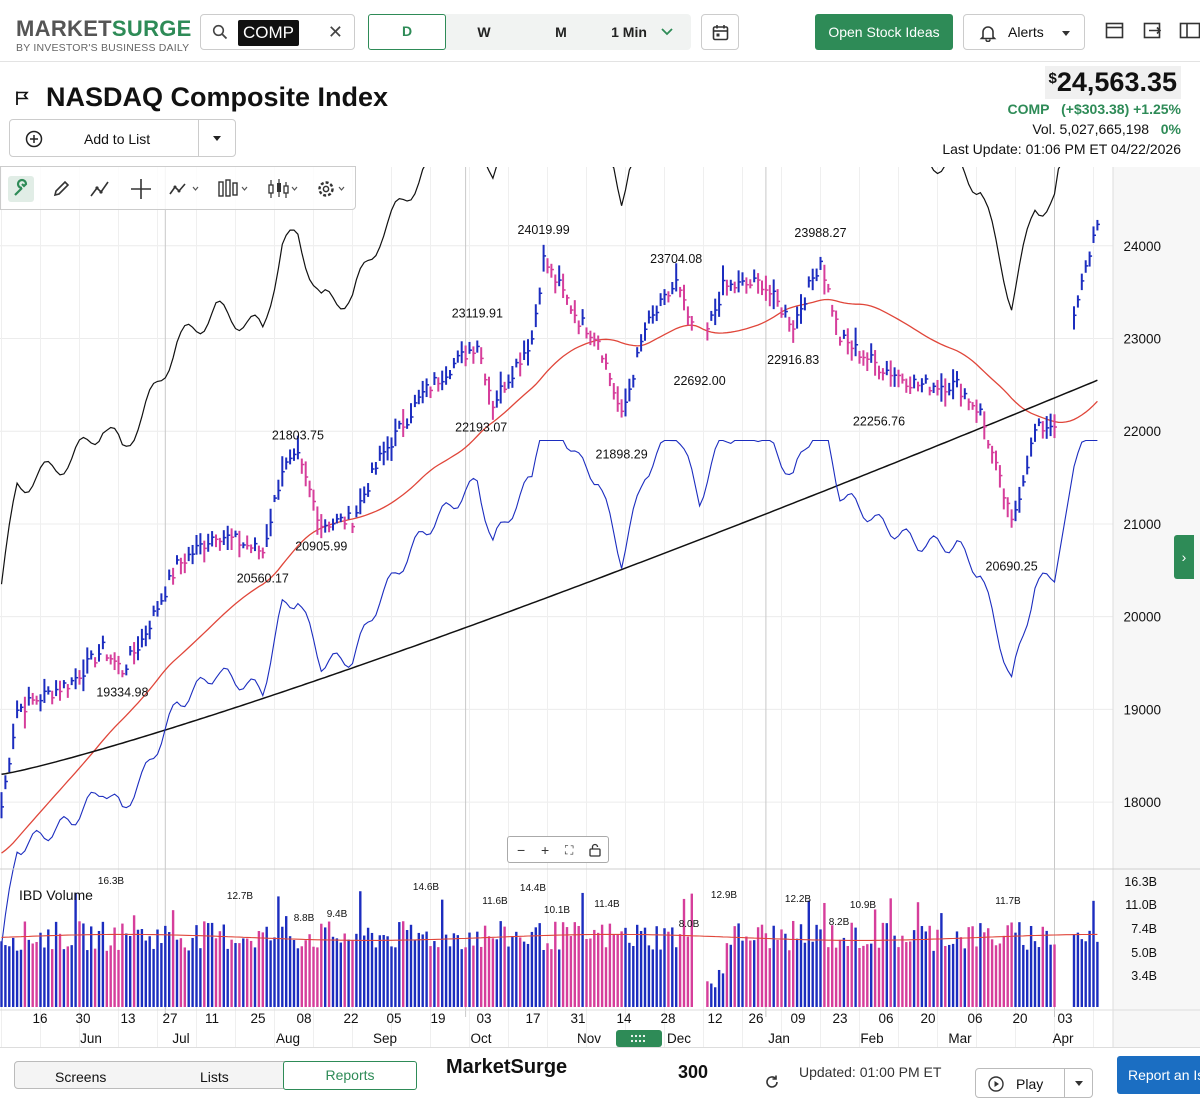 This screenshot has width=1200, height=1098. I want to click on price-tick-label: 21000, so click(1142, 524).